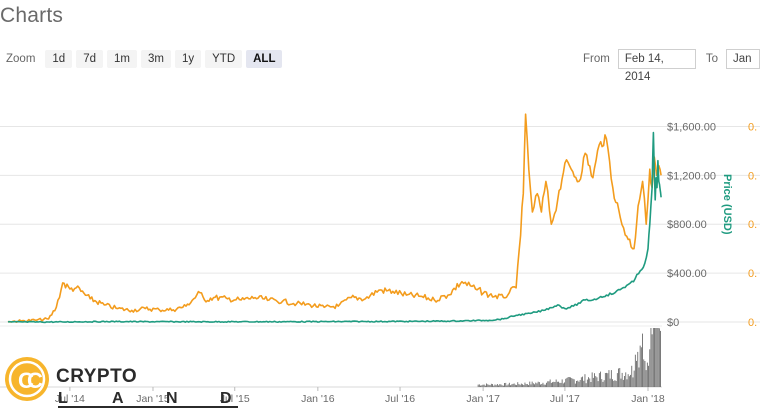 The width and height of the screenshot is (760, 410). What do you see at coordinates (673, 323) in the screenshot?
I see `y-tick-label: $0` at bounding box center [673, 323].